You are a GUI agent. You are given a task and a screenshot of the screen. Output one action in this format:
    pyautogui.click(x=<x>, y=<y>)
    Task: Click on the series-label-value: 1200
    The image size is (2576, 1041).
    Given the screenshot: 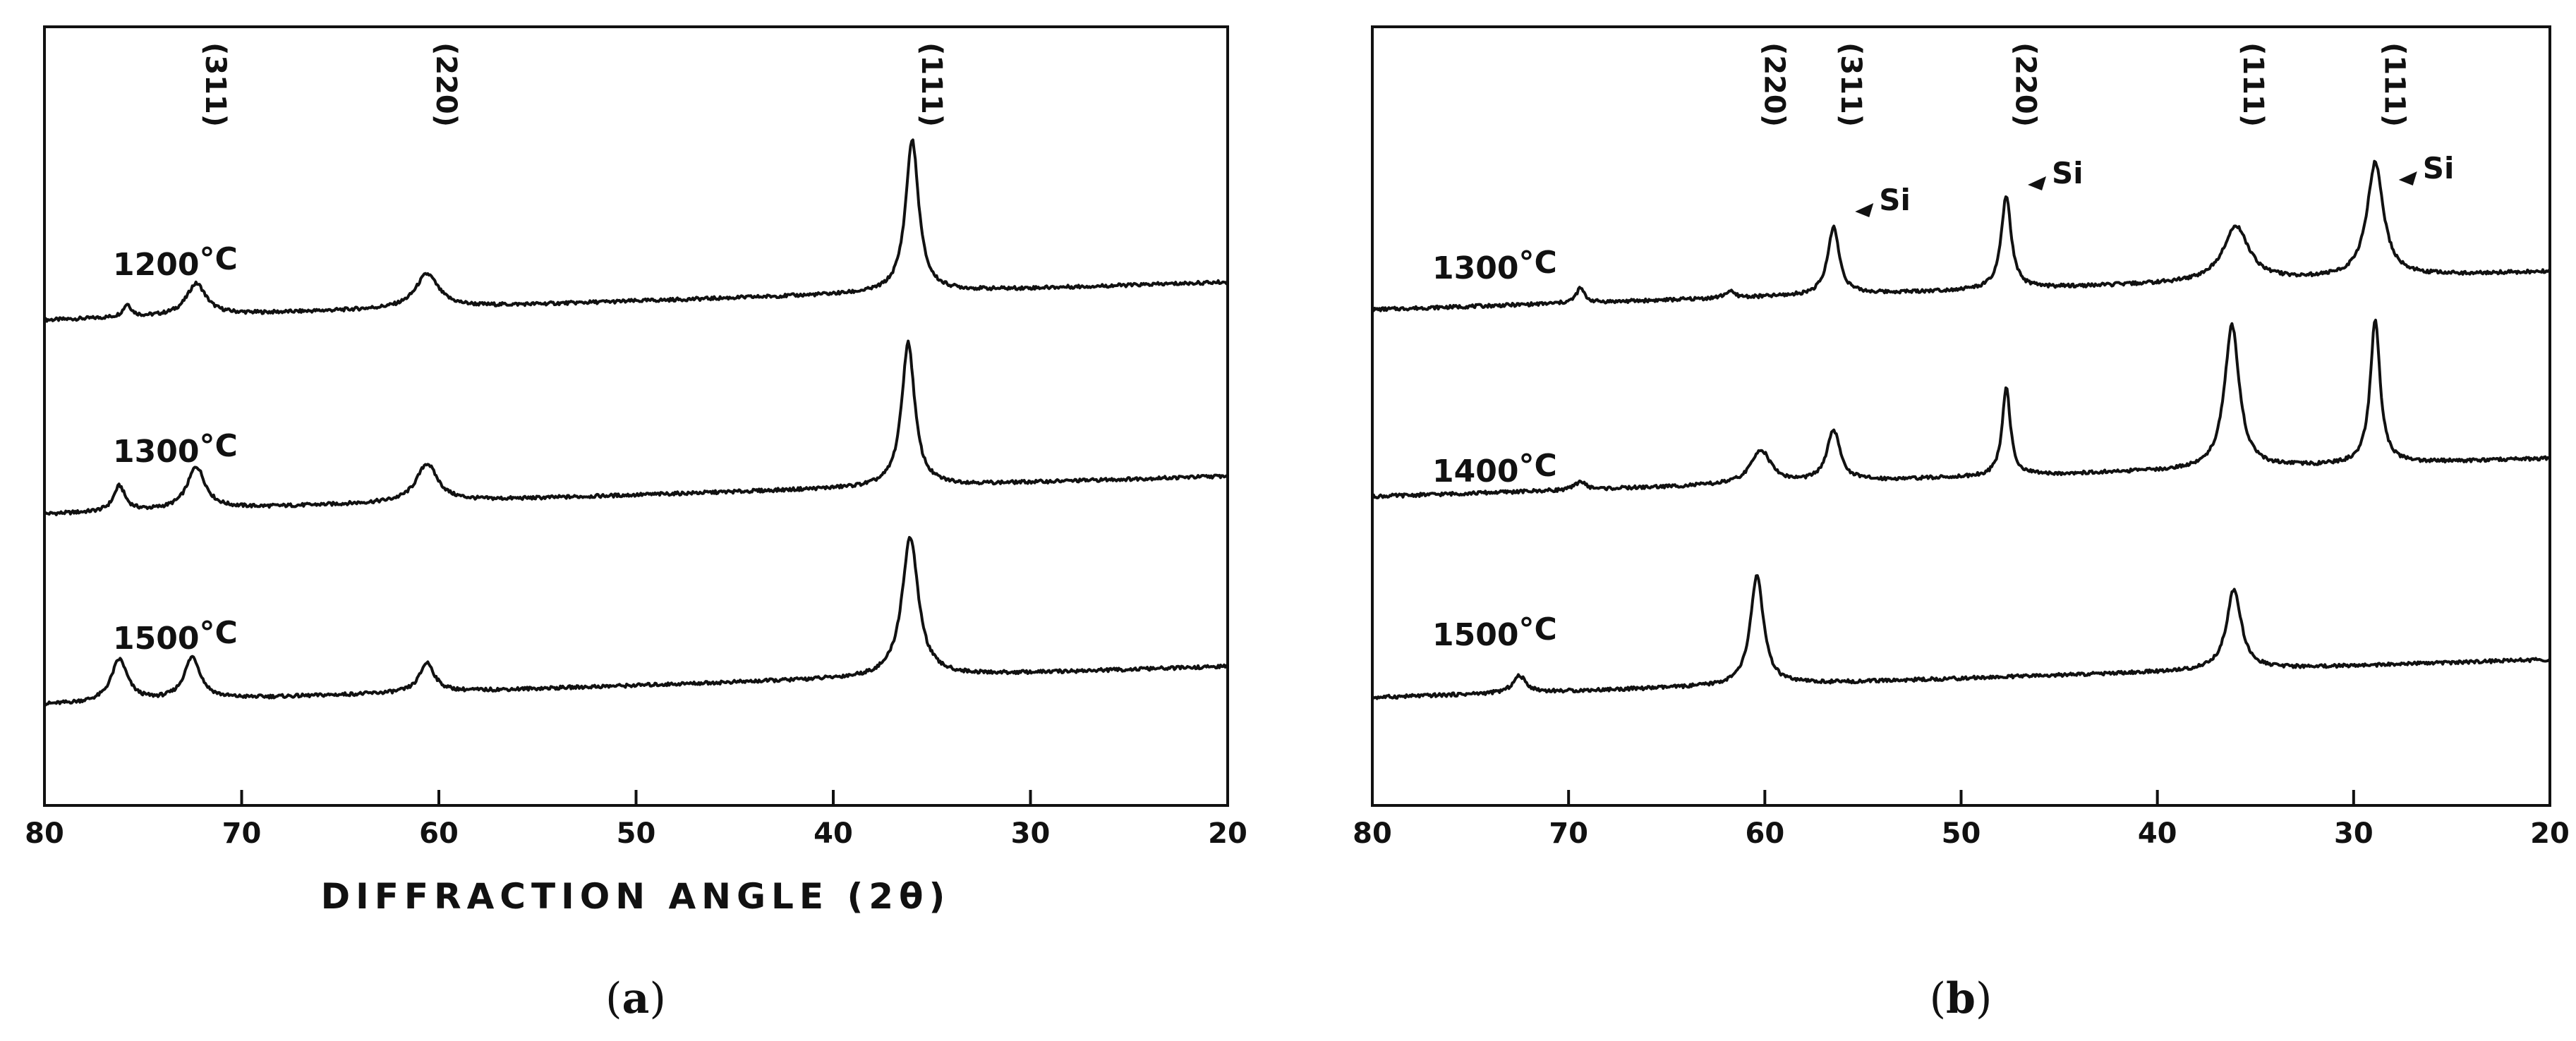 What is the action you would take?
    pyautogui.click(x=156, y=265)
    